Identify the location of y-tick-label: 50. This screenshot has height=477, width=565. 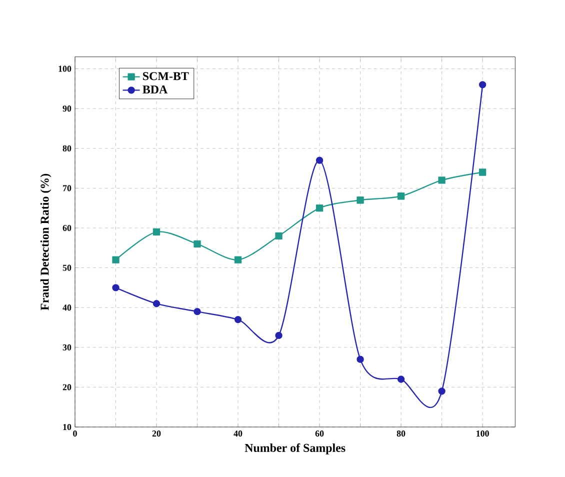
(67, 267).